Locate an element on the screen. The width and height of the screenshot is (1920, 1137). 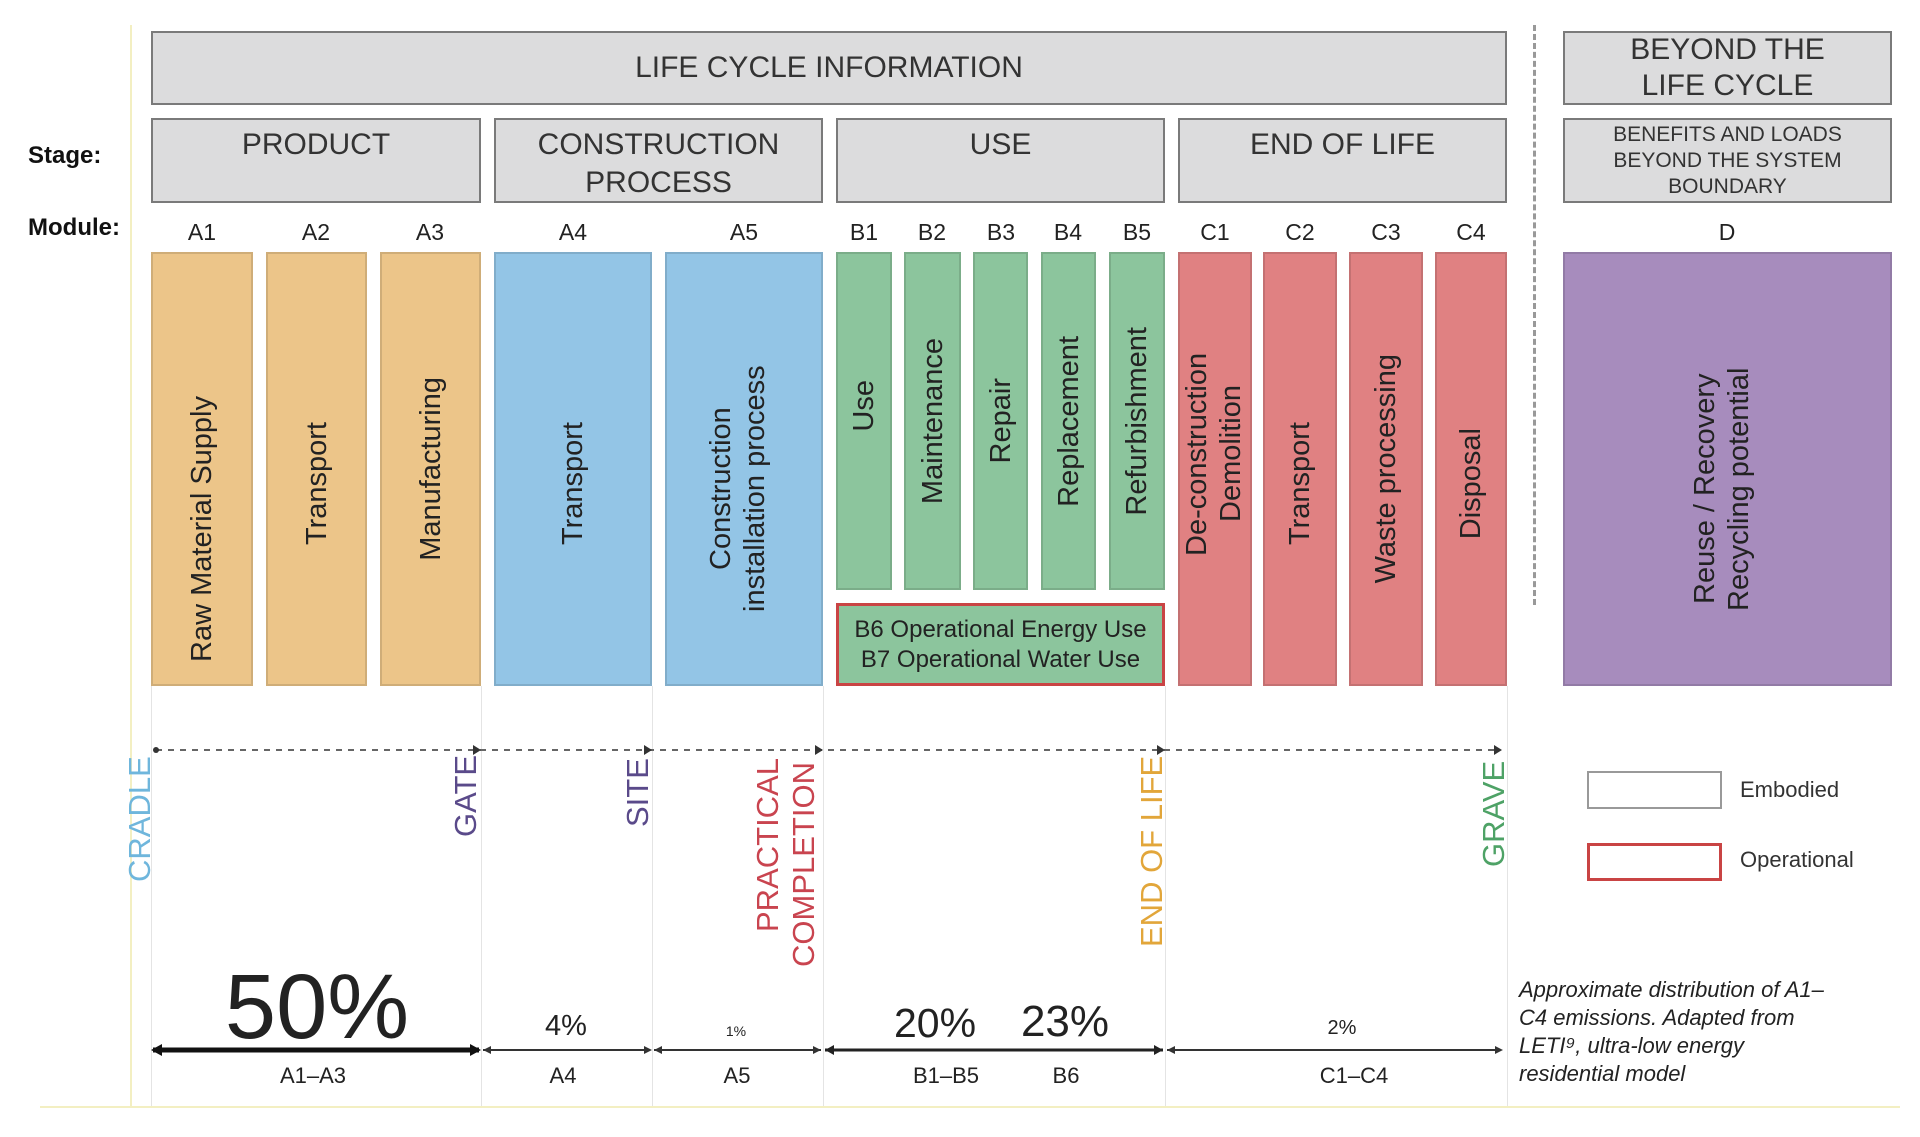
life-cycle-header: LIFE CYCLE INFORMATION is located at coordinates (829, 68).